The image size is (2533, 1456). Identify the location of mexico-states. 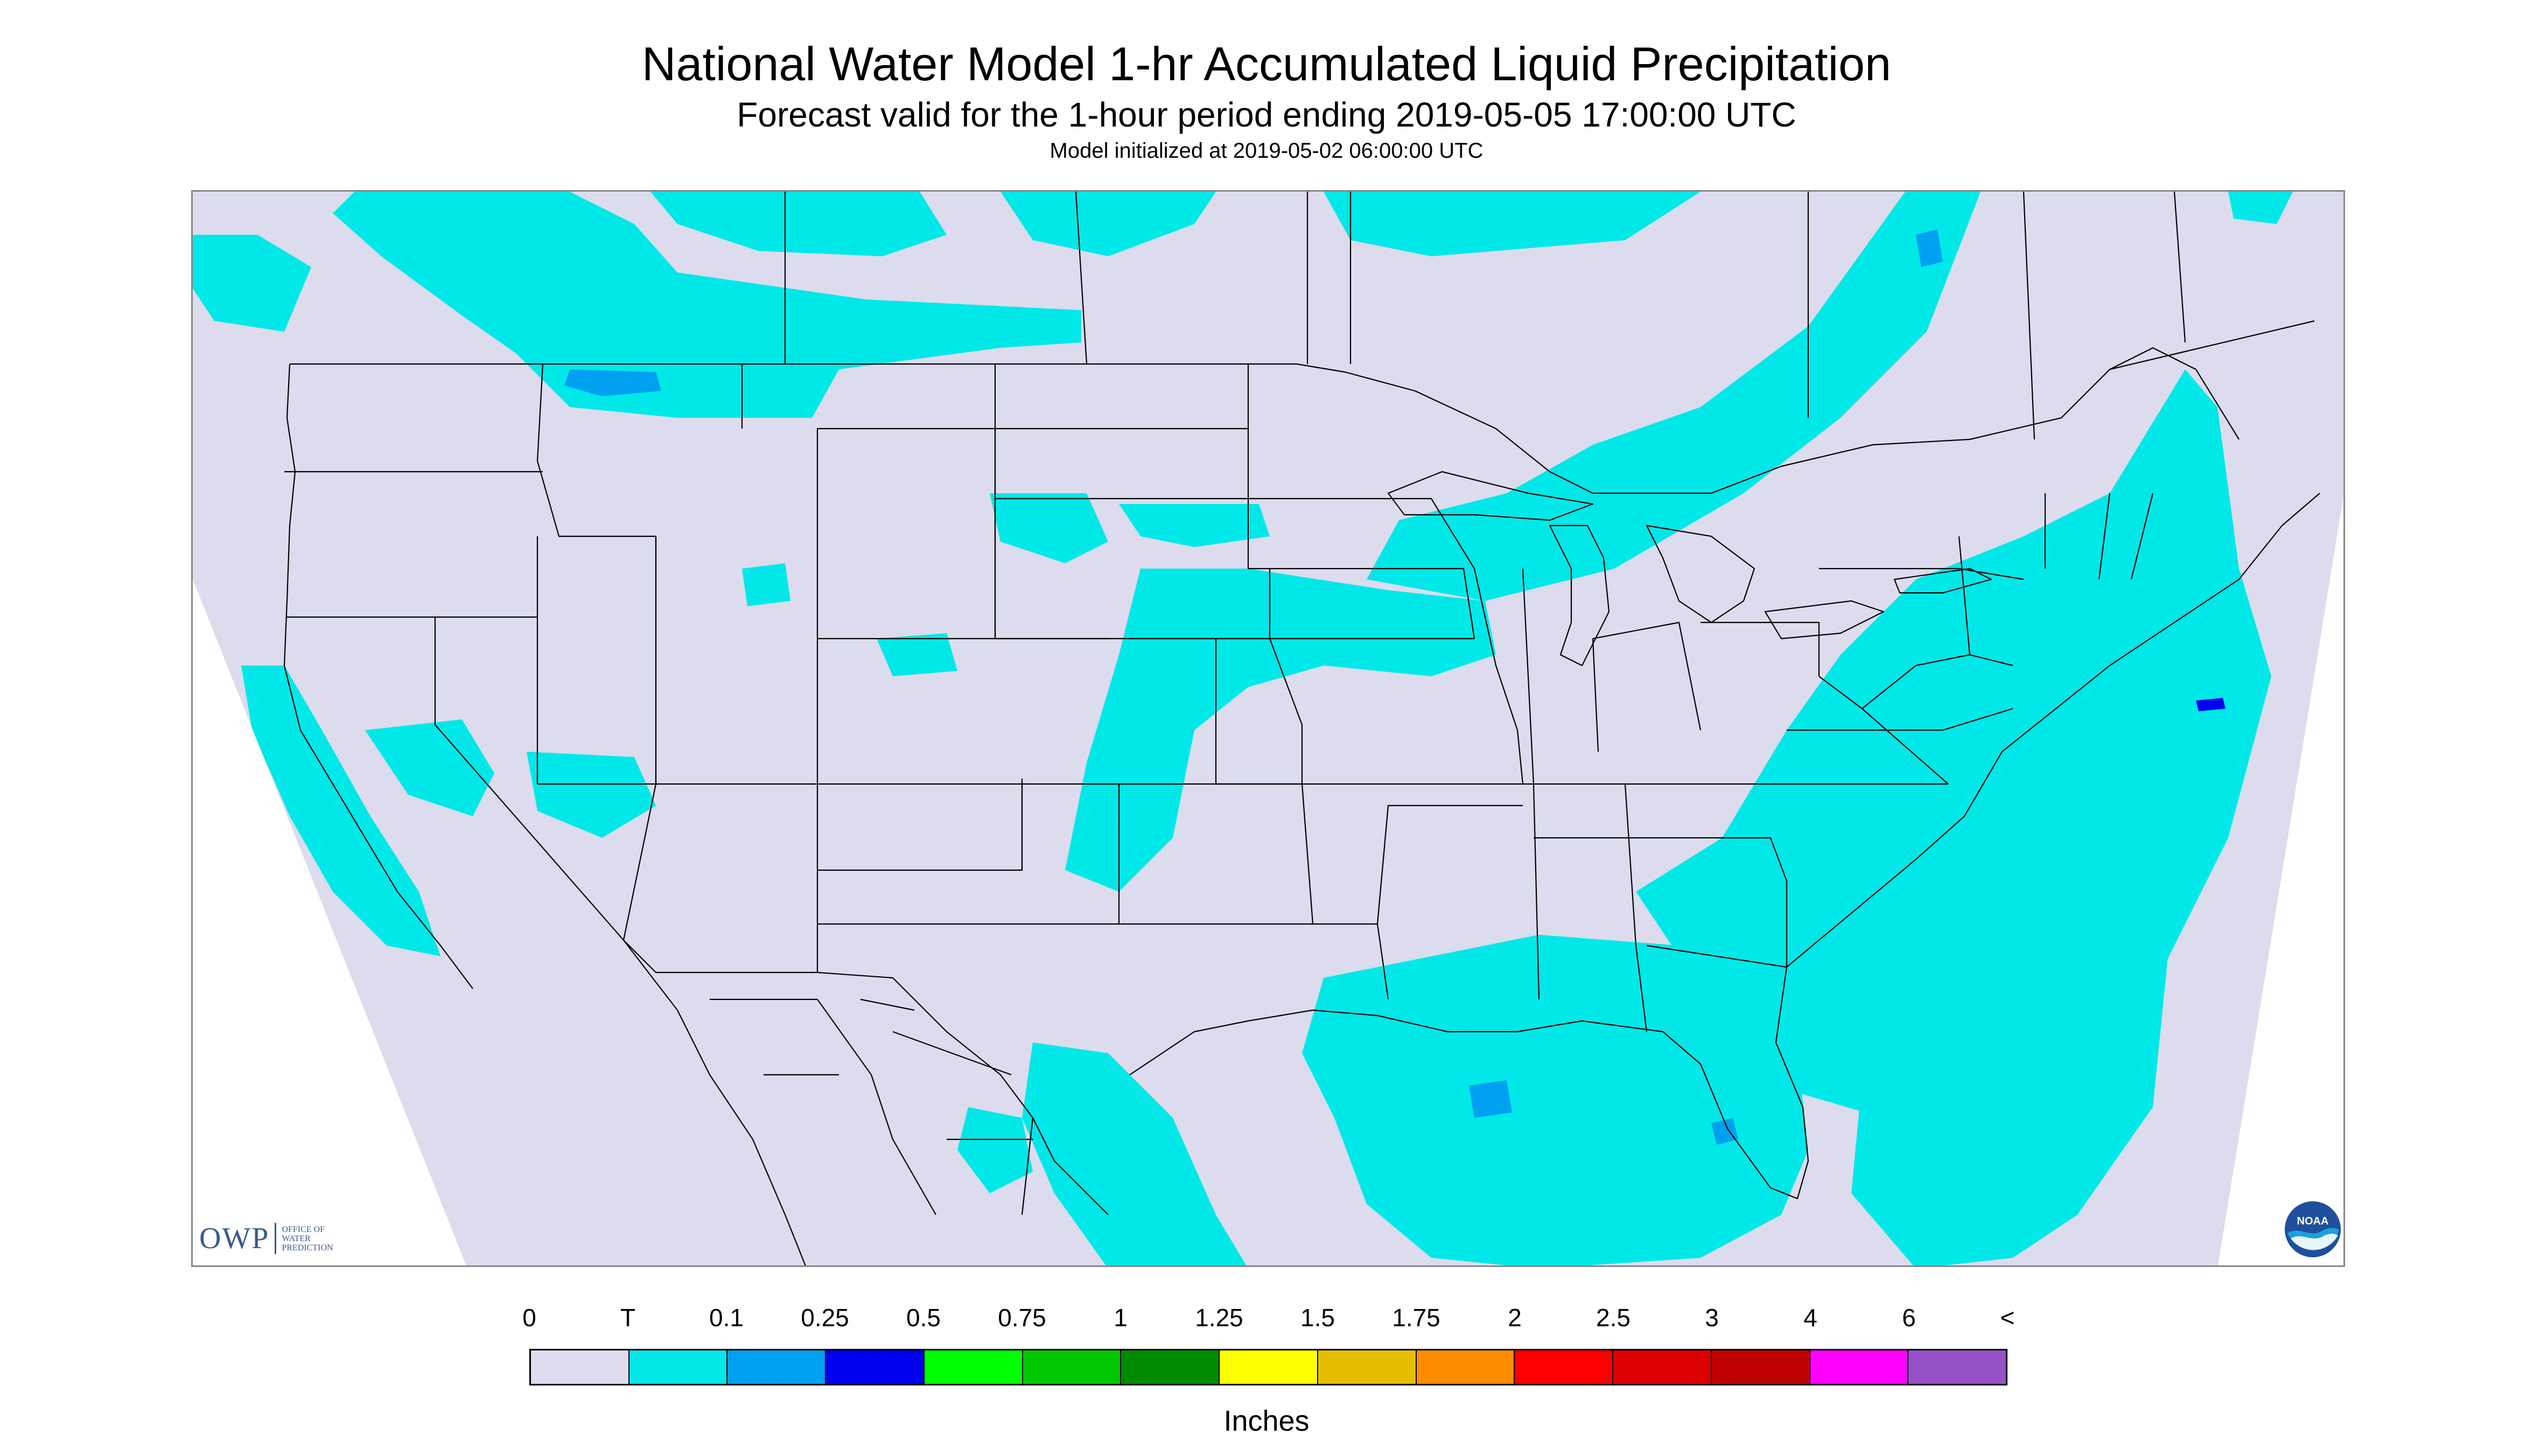
(828, 1102).